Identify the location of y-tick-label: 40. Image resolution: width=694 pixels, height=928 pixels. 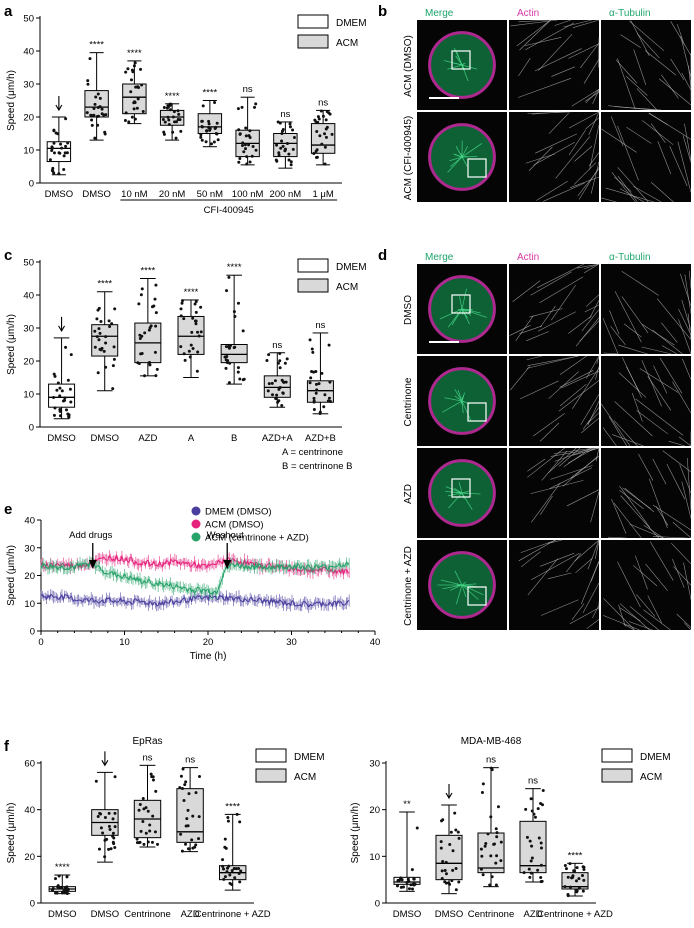
(28, 296).